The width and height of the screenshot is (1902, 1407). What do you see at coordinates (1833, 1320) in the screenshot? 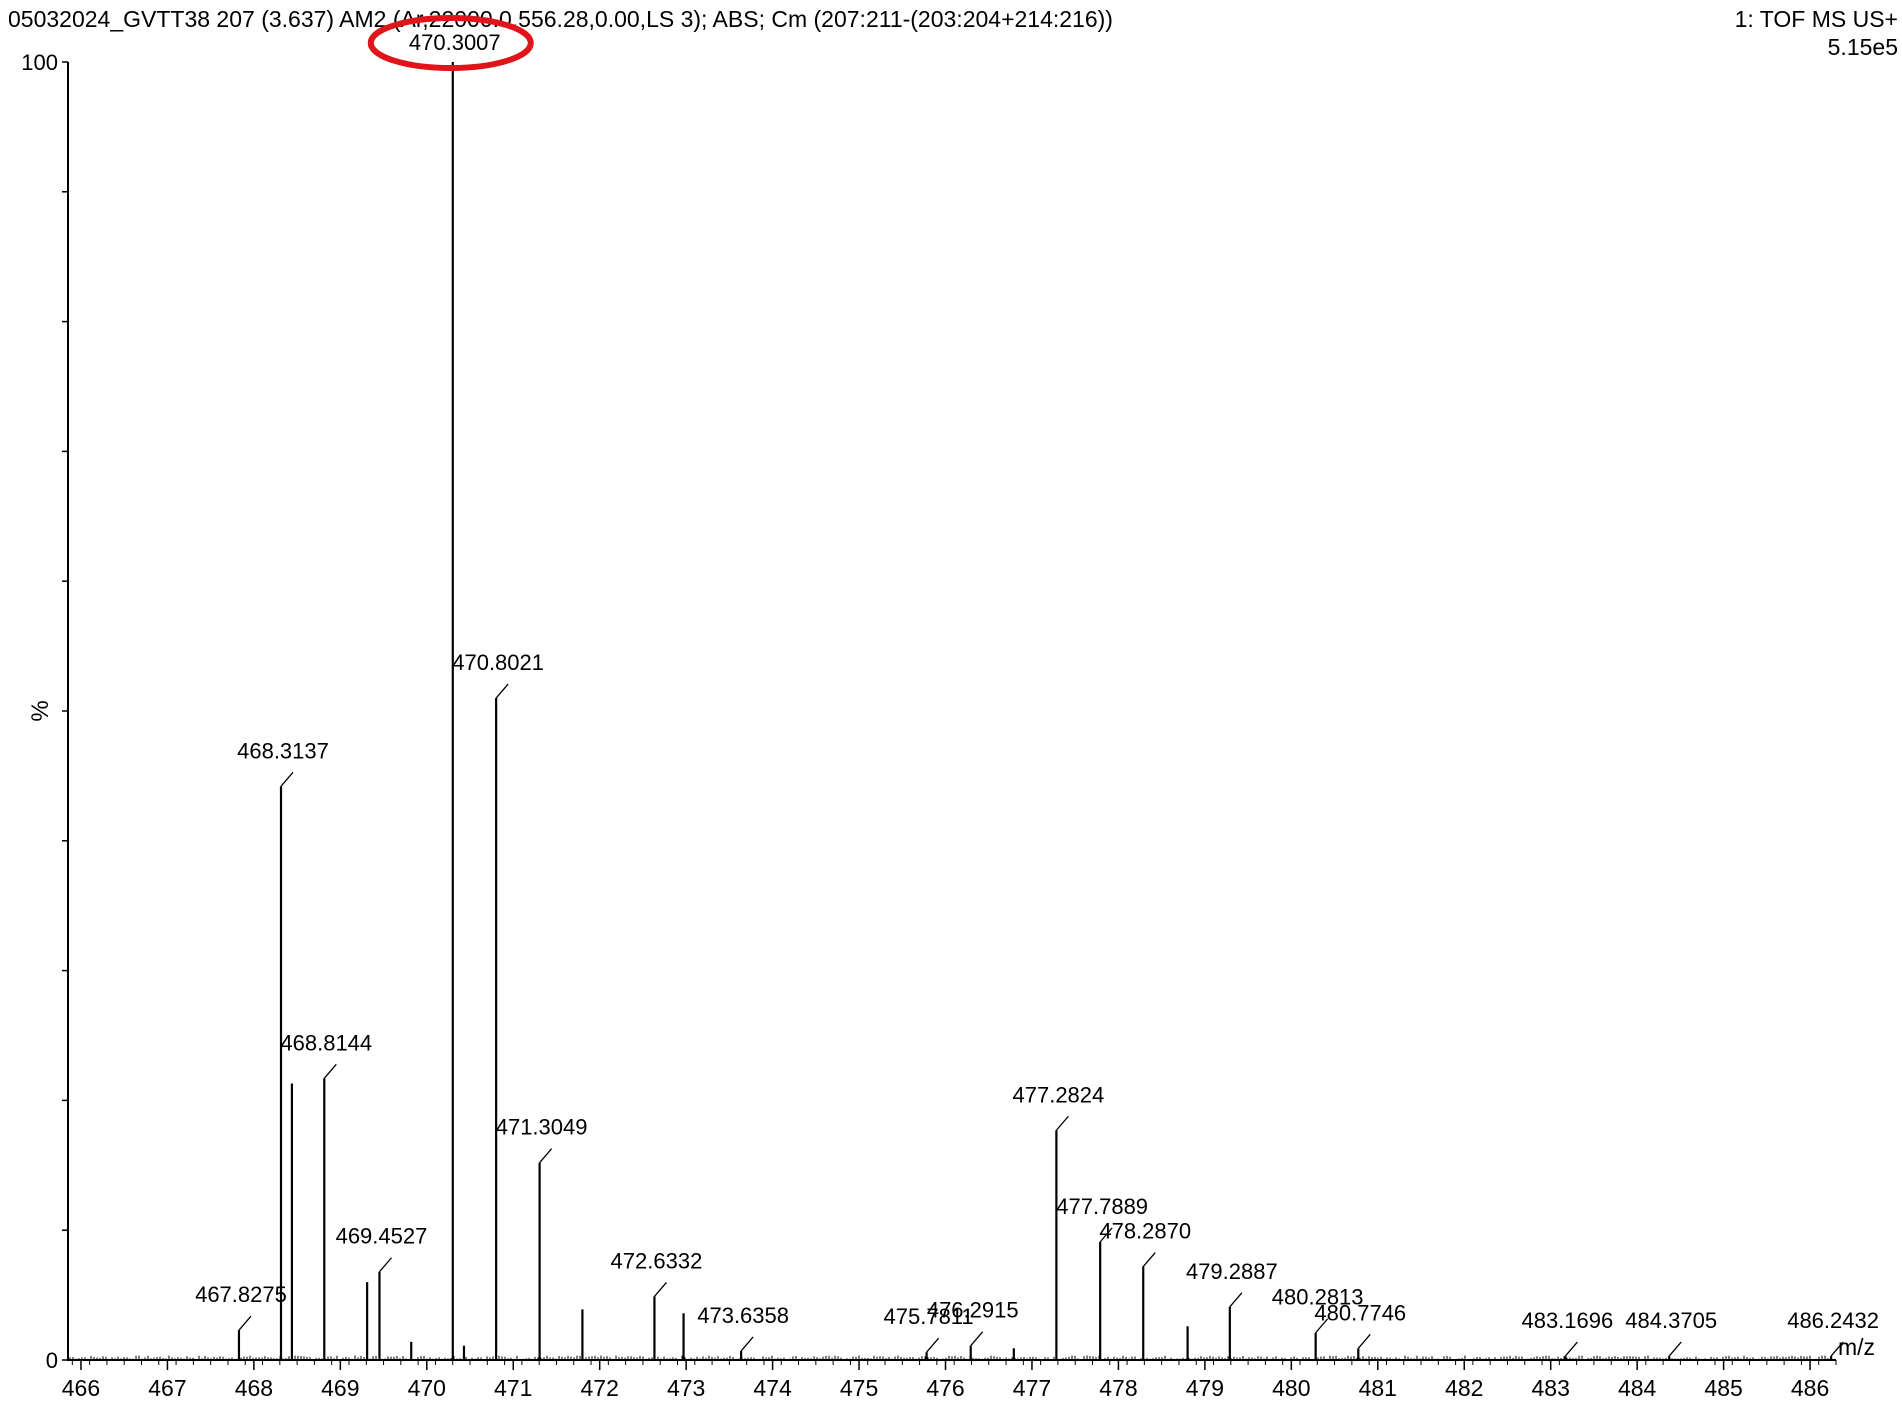
I see `peak-label: 486.2432` at bounding box center [1833, 1320].